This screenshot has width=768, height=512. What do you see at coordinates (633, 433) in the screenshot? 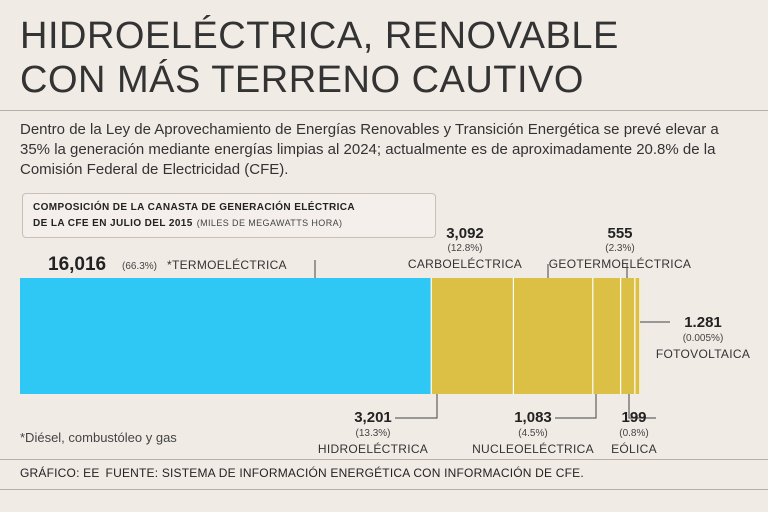
I see `pct-eolica: (0.8%)` at bounding box center [633, 433].